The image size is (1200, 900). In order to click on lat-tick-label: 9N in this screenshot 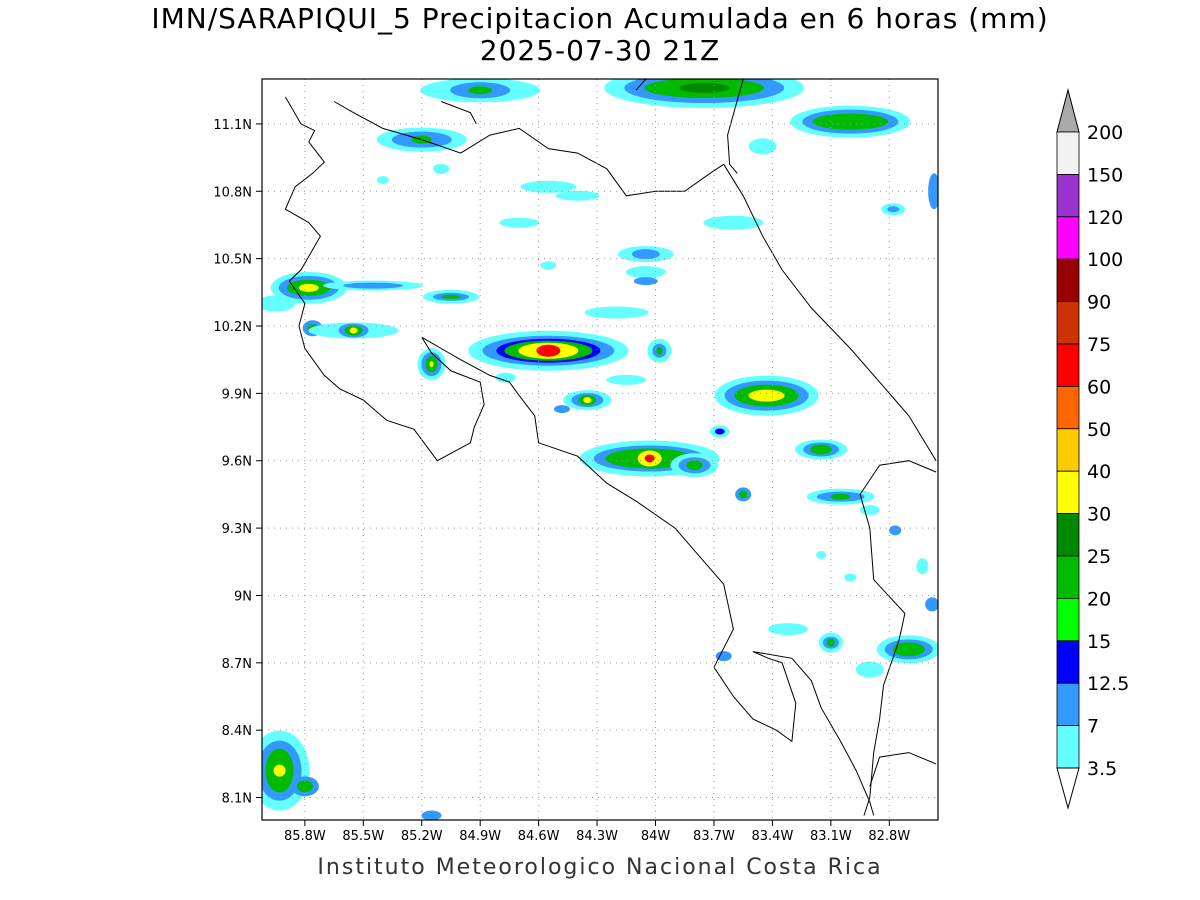, I will do `click(243, 596)`.